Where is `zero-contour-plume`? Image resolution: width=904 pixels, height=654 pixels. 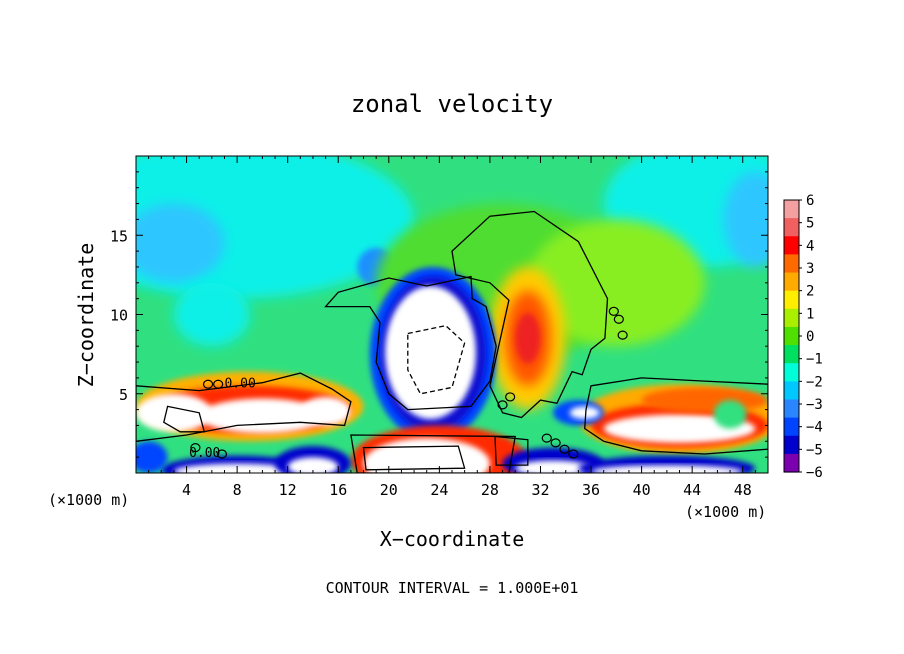
zero-contour-plume is located at coordinates (530, 314).